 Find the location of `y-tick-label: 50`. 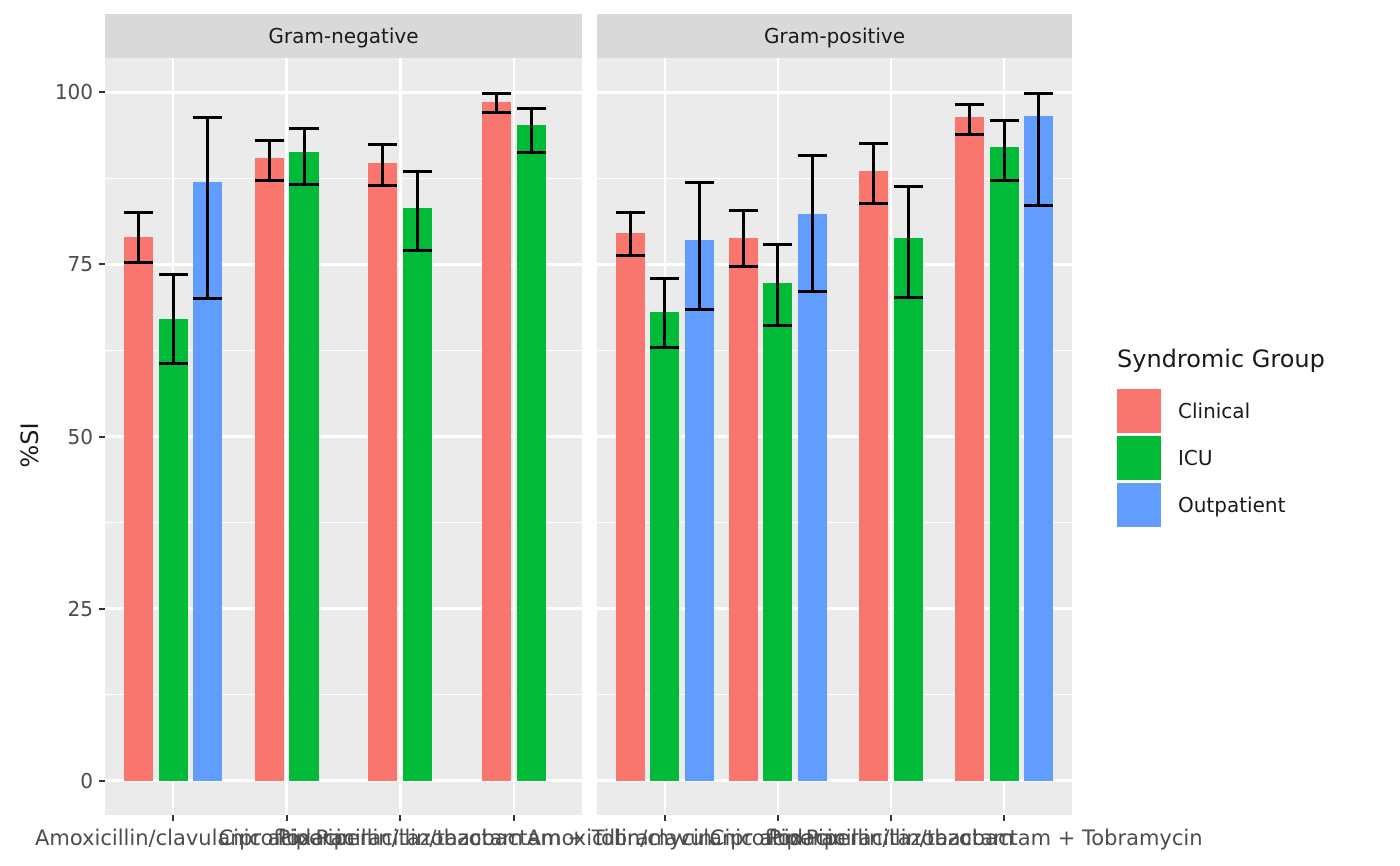

y-tick-label: 50 is located at coordinates (80, 436).